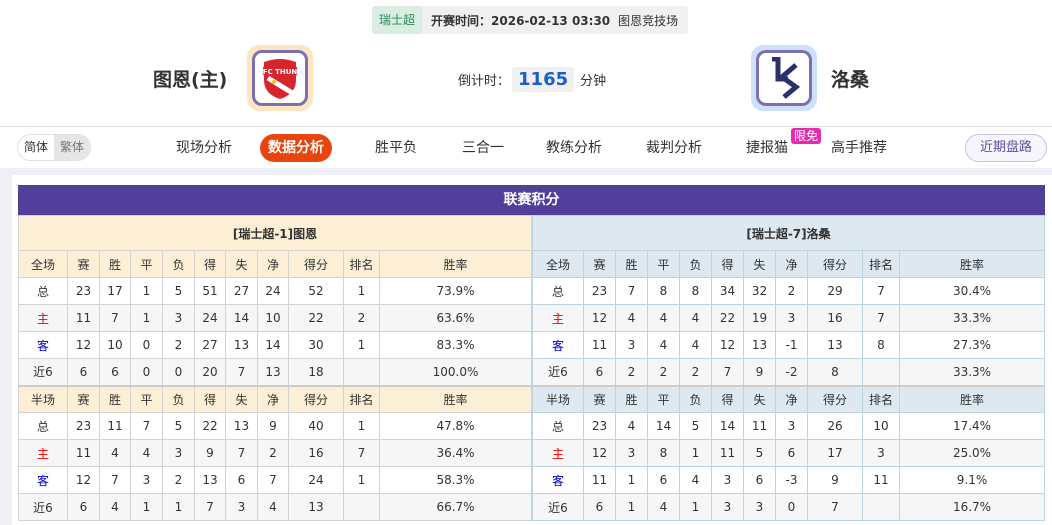 This screenshot has width=1052, height=525. I want to click on table-cell: 33.3%, so click(972, 372).